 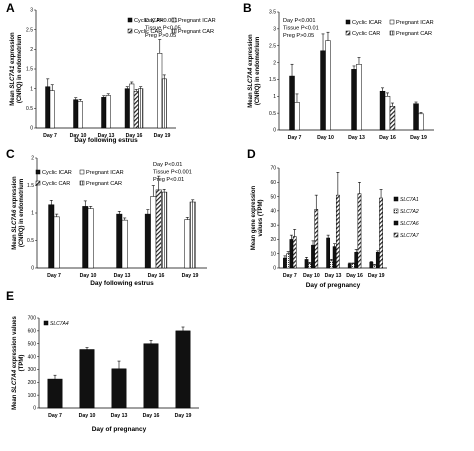 I want to click on y-tick-label: 100, so click(x=32, y=396).